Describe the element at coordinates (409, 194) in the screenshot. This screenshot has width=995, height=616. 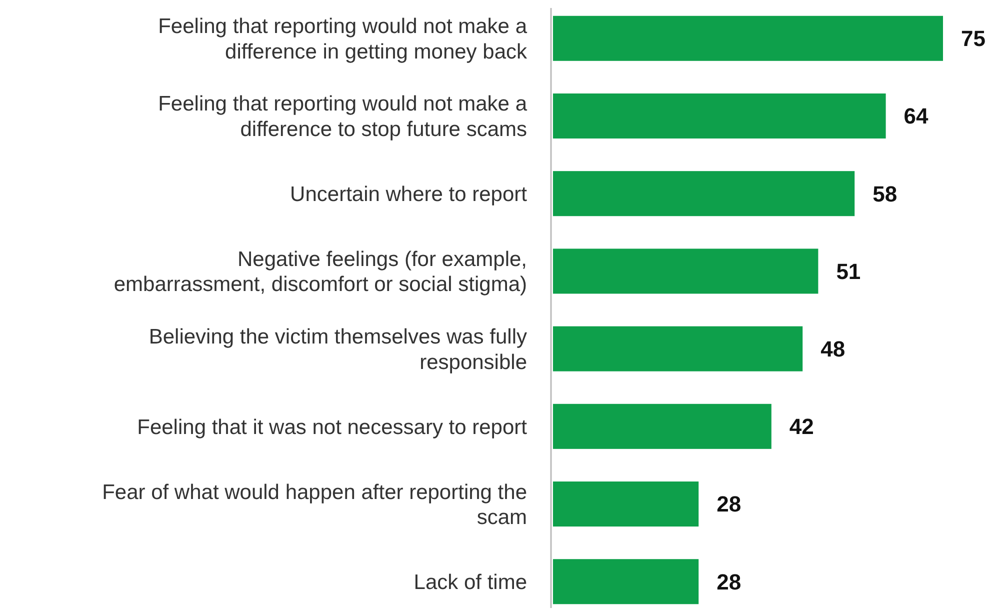
I see `y-tick-label: Uncertain where to report` at that location.